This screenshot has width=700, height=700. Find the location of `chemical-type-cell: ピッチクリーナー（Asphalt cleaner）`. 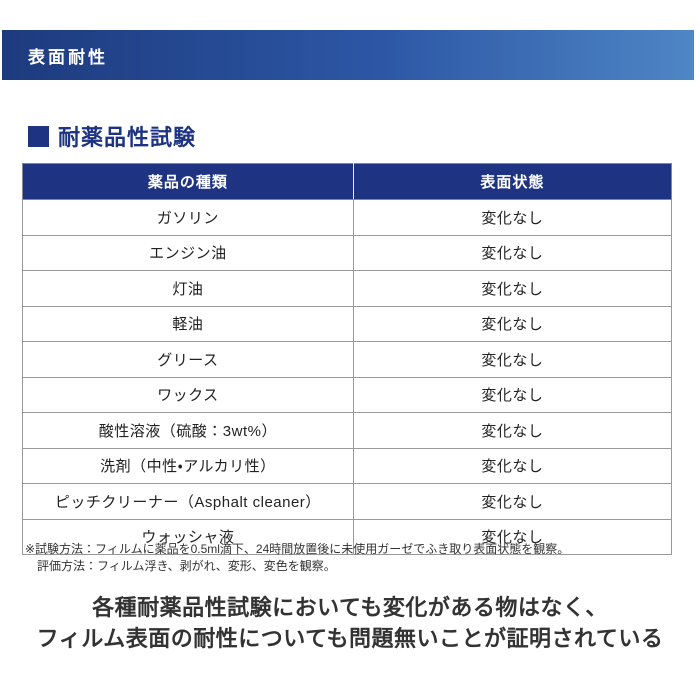

chemical-type-cell: ピッチクリーナー（Asphalt cleaner） is located at coordinates (188, 501).